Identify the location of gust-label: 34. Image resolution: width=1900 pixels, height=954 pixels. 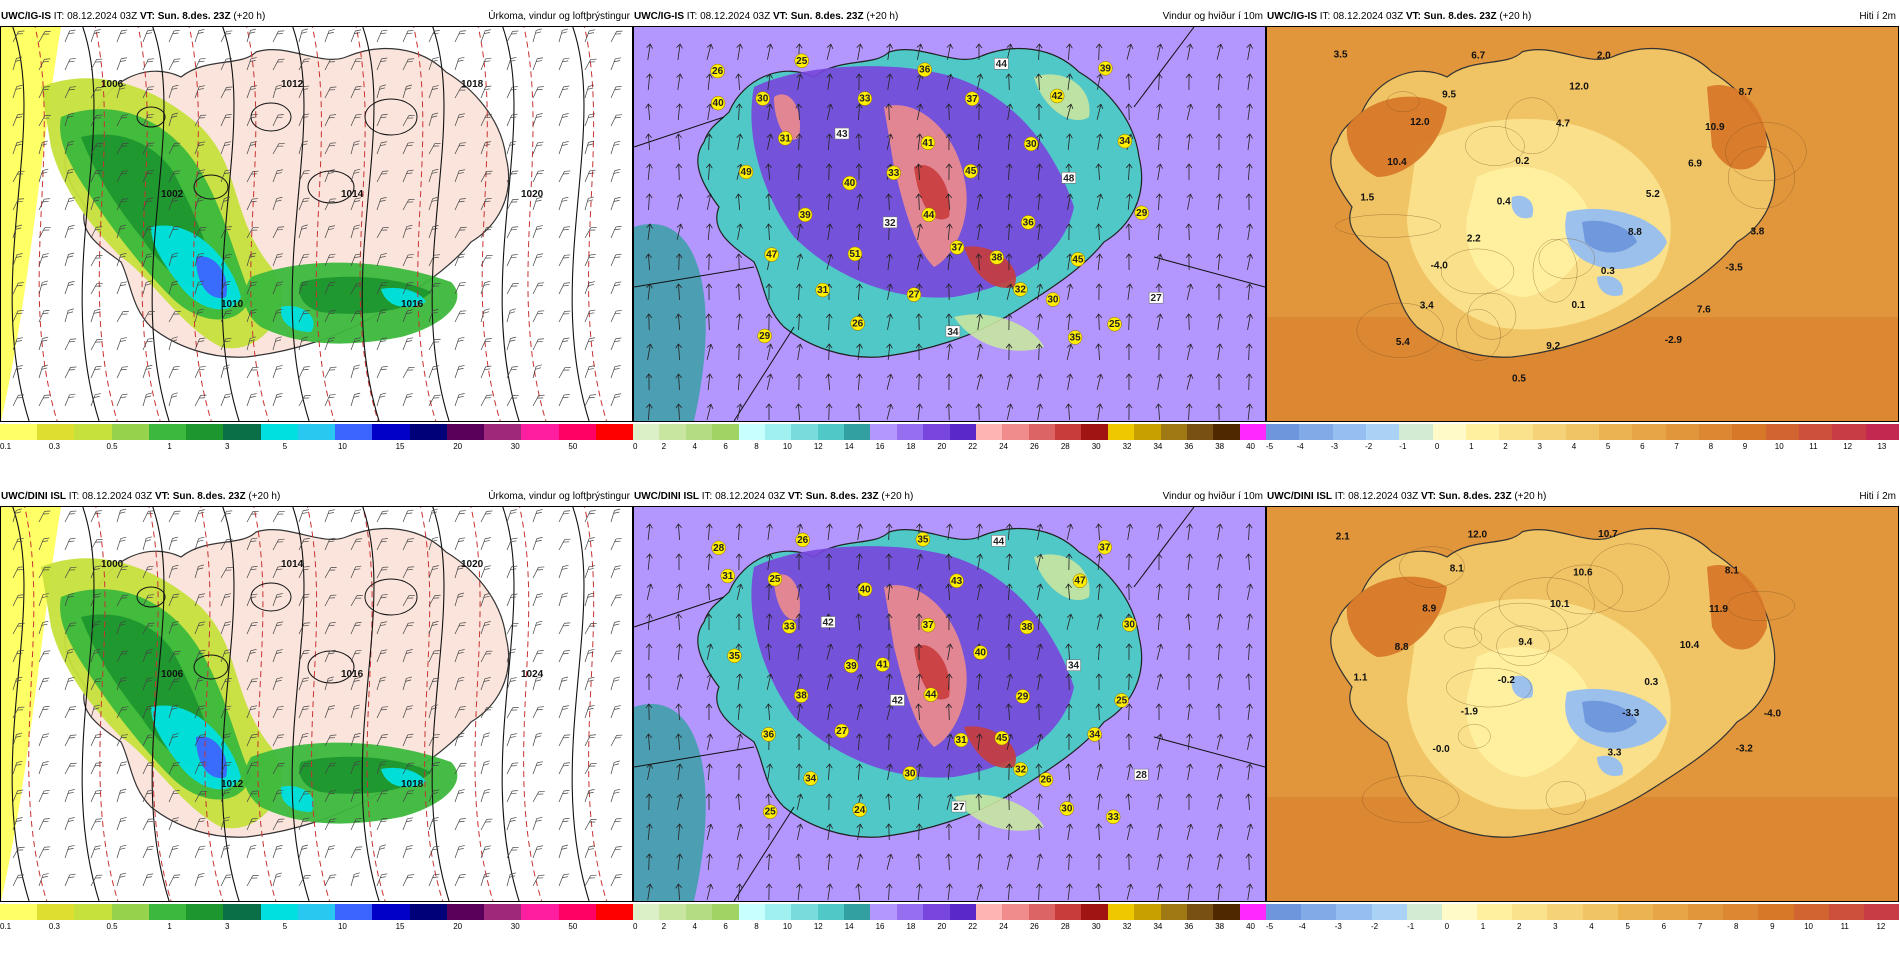
(953, 332).